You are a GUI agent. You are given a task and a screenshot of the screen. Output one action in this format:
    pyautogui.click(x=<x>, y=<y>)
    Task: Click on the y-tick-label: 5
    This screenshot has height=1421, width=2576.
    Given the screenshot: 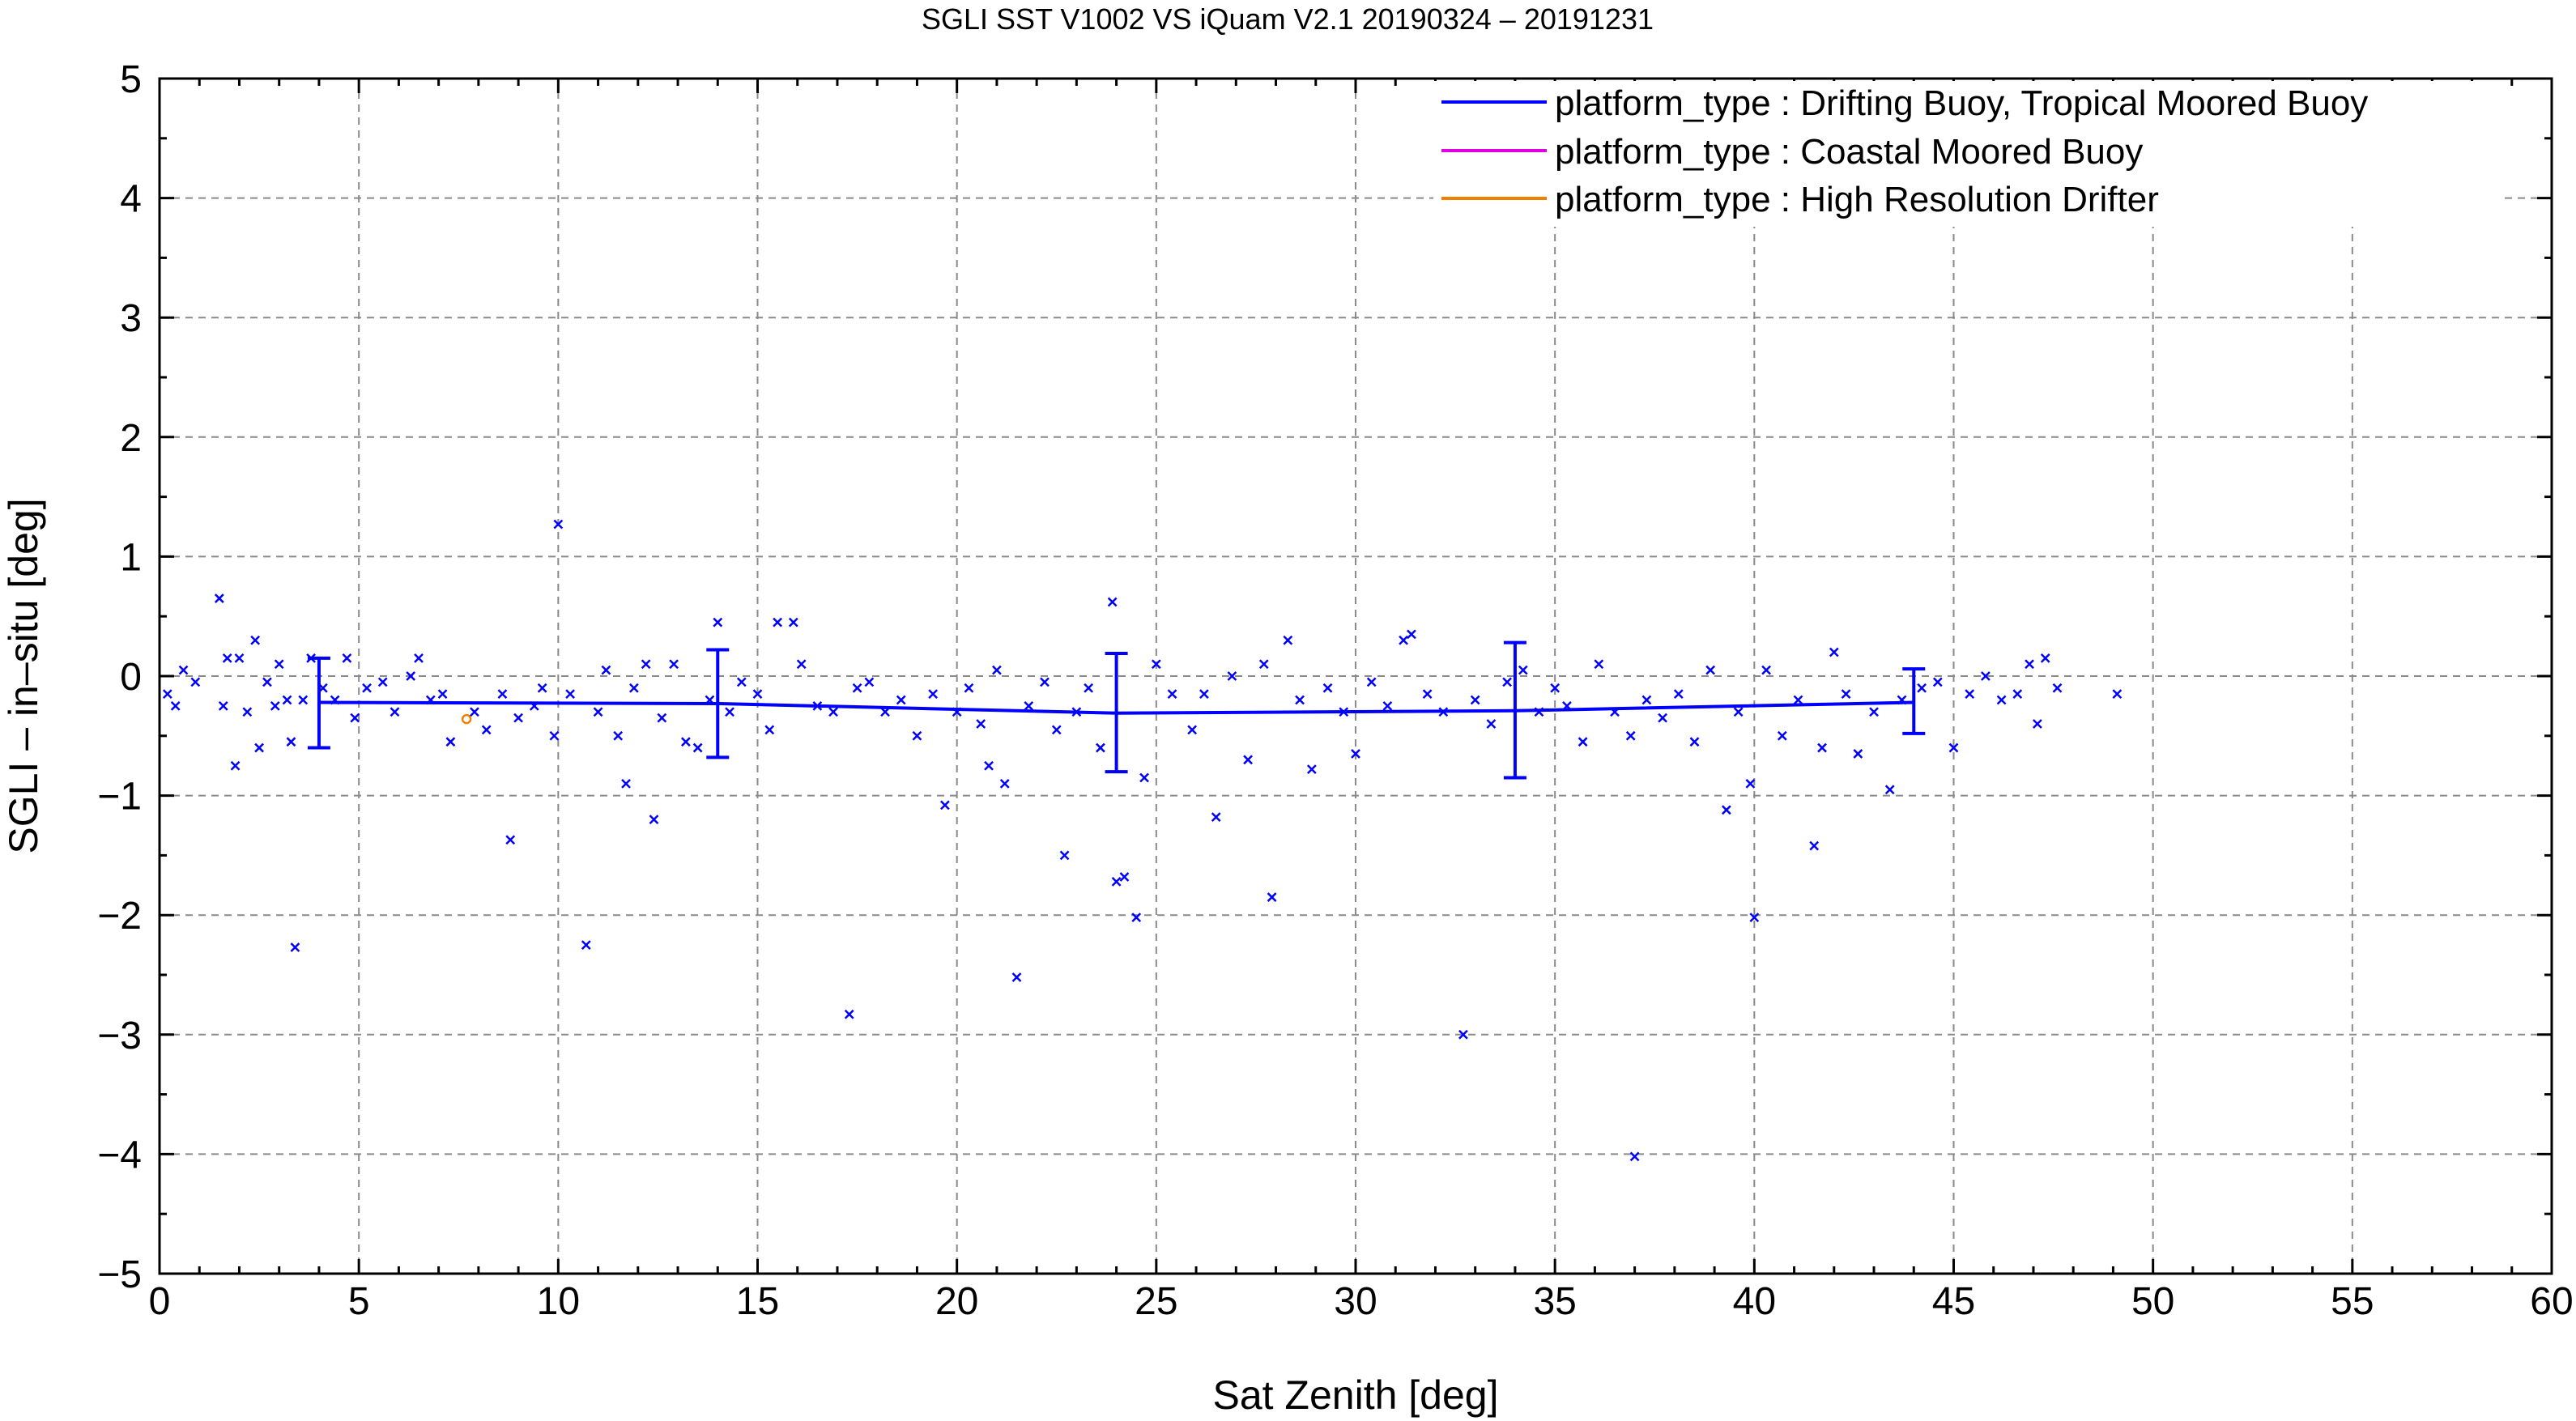 What is the action you would take?
    pyautogui.click(x=131, y=79)
    